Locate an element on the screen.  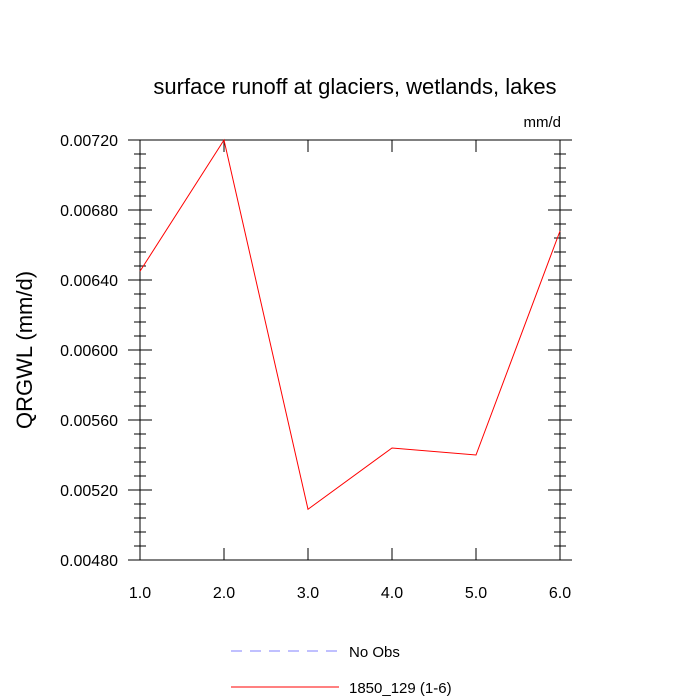
y-tick-label: 0.00560 is located at coordinates (89, 421).